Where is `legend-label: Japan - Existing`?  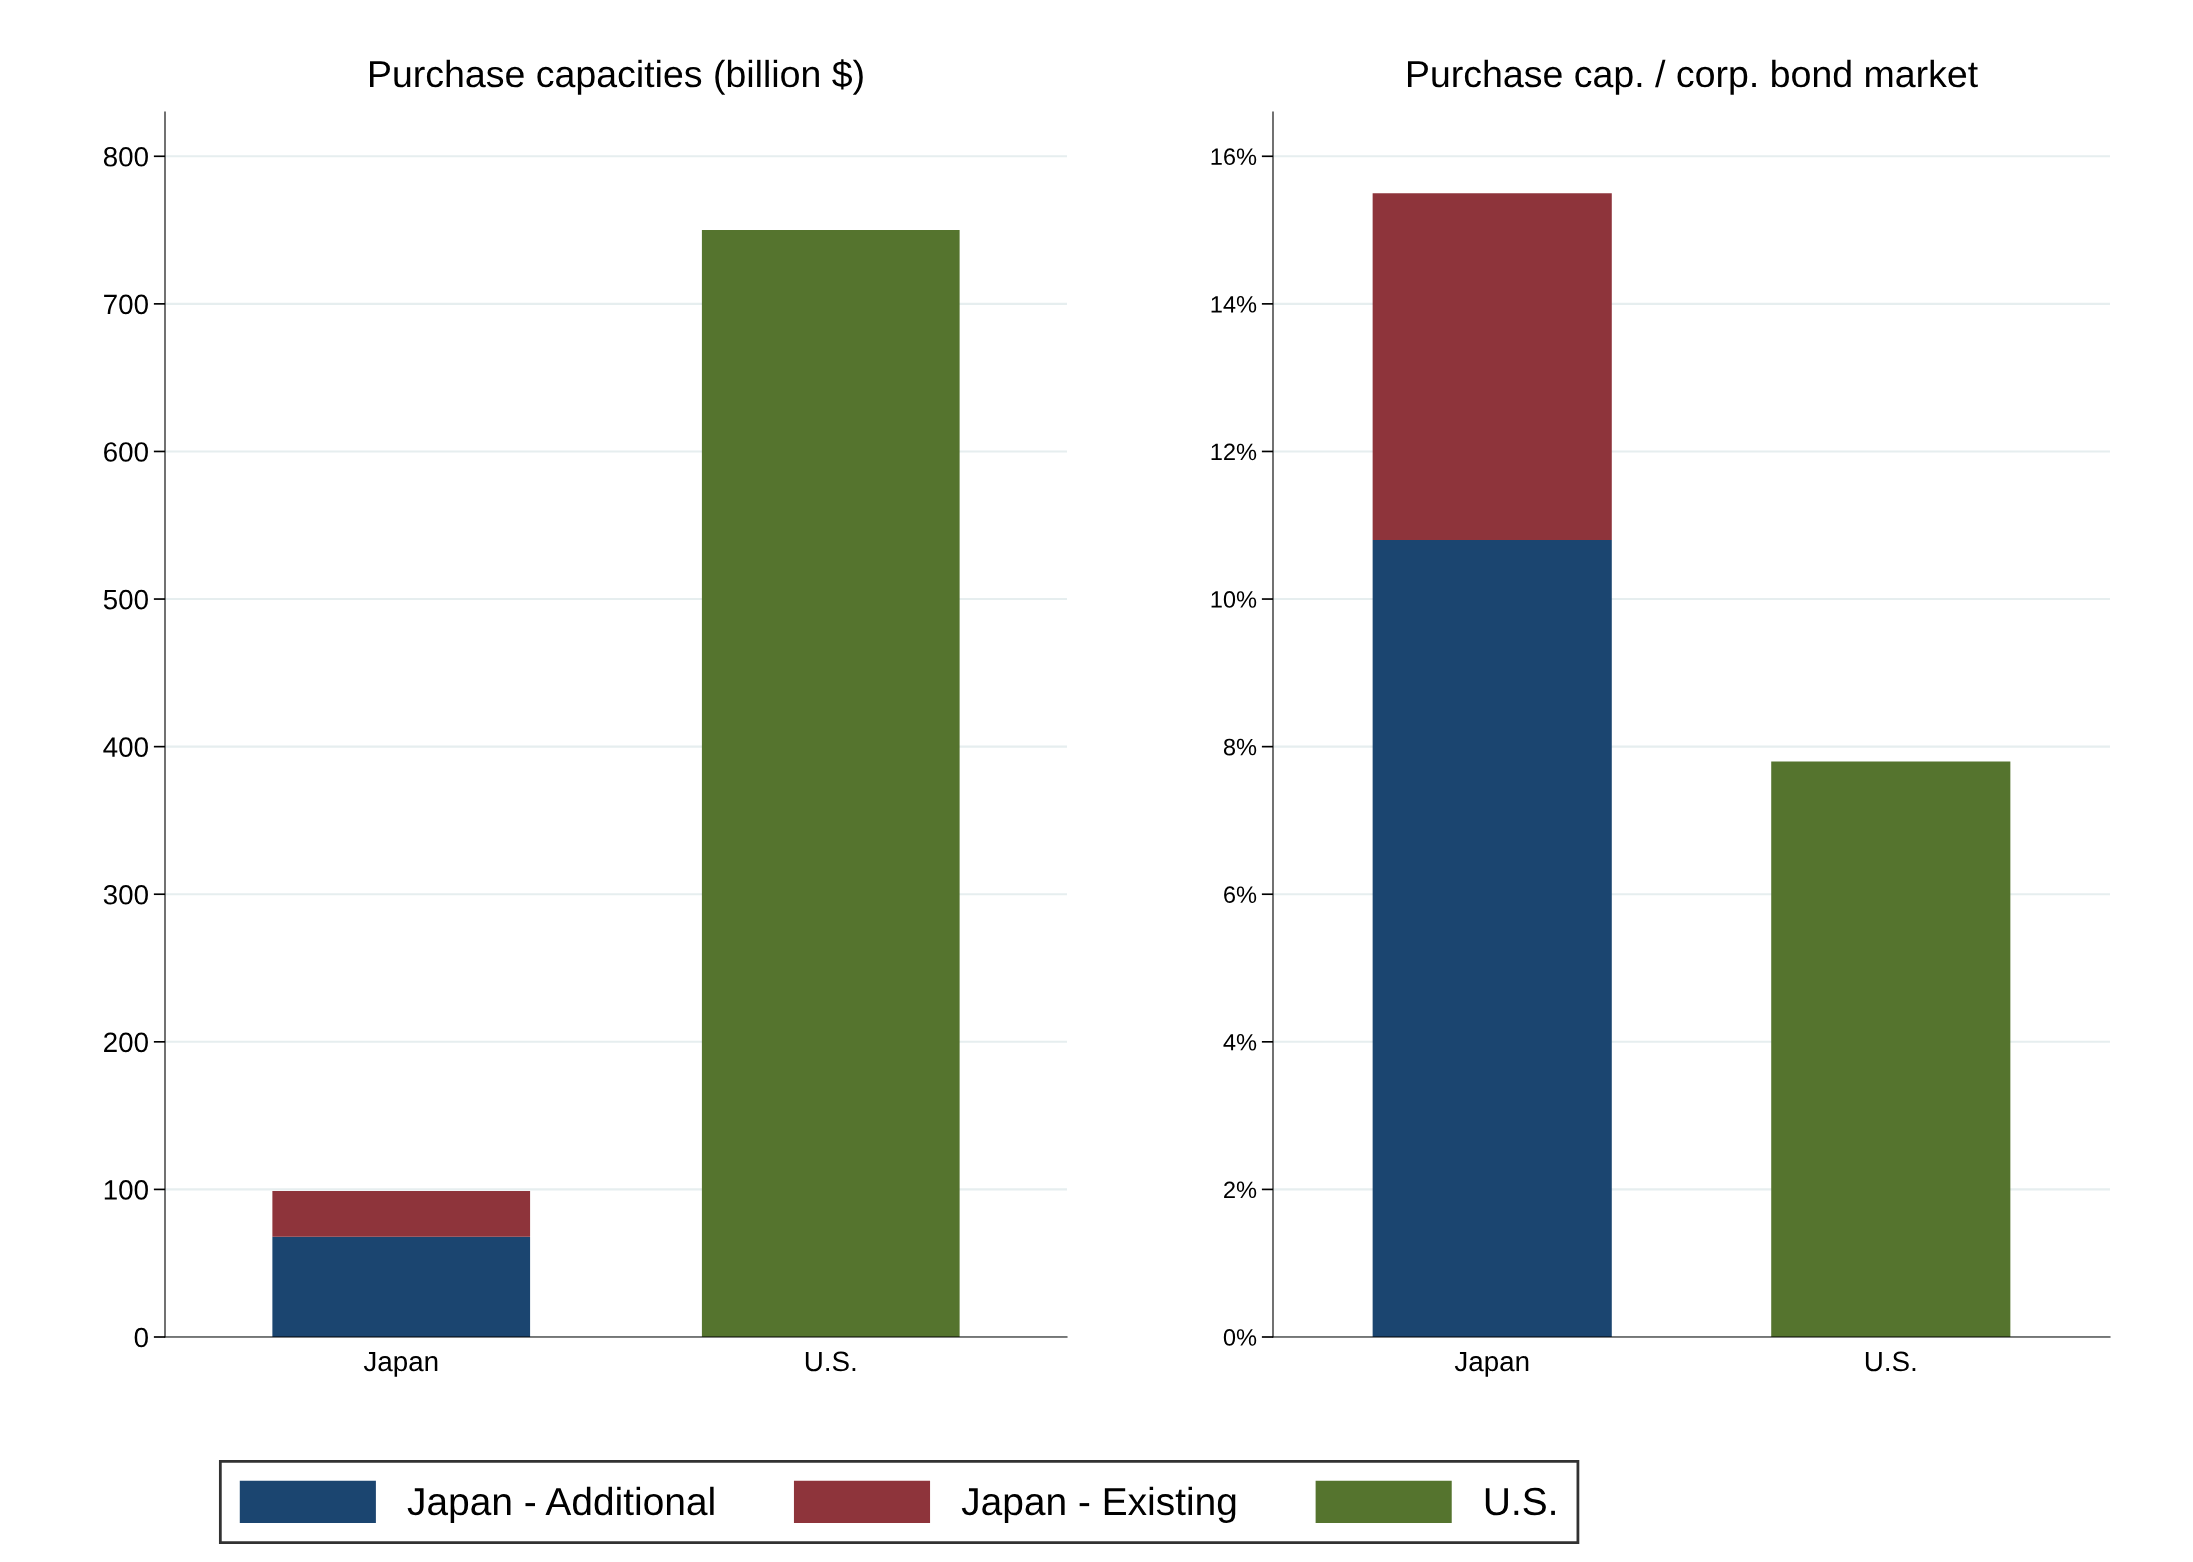
legend-label: Japan - Existing is located at coordinates (1098, 1505).